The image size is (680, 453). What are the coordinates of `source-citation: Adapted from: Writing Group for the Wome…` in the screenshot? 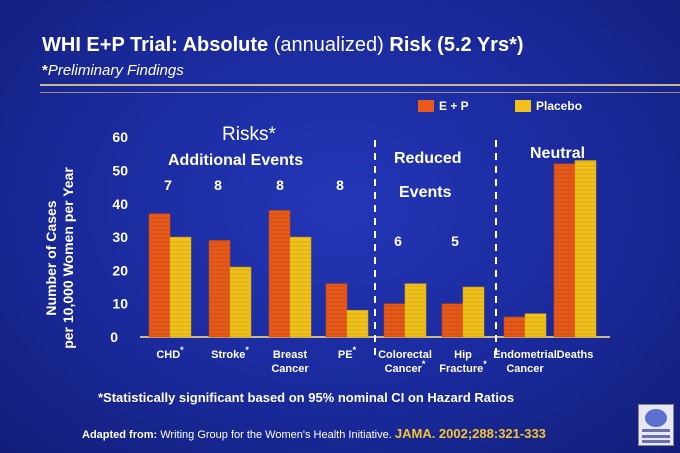 It's located at (314, 433).